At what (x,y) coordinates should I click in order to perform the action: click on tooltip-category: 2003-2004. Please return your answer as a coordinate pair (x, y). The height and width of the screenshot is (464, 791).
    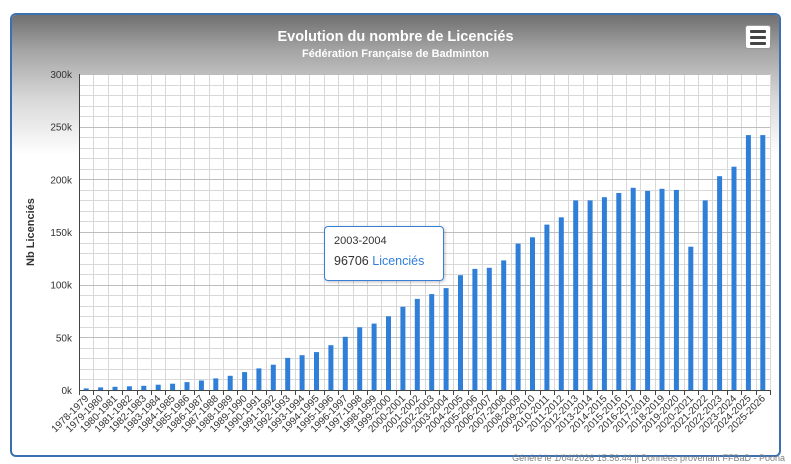
    Looking at the image, I should click on (360, 241).